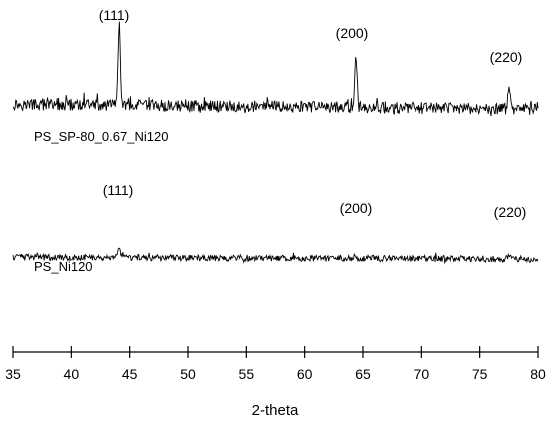 The width and height of the screenshot is (550, 424). I want to click on peak-label-top-220: (220), so click(506, 57).